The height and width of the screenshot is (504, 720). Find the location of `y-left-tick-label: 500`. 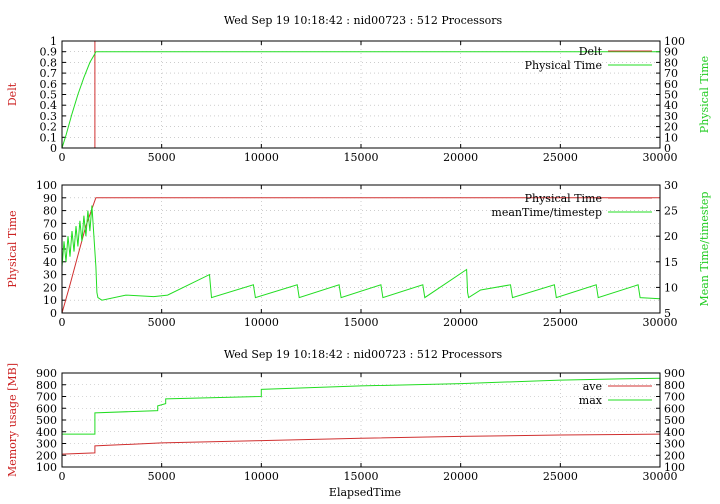

y-left-tick-label: 500 is located at coordinates (46, 420).